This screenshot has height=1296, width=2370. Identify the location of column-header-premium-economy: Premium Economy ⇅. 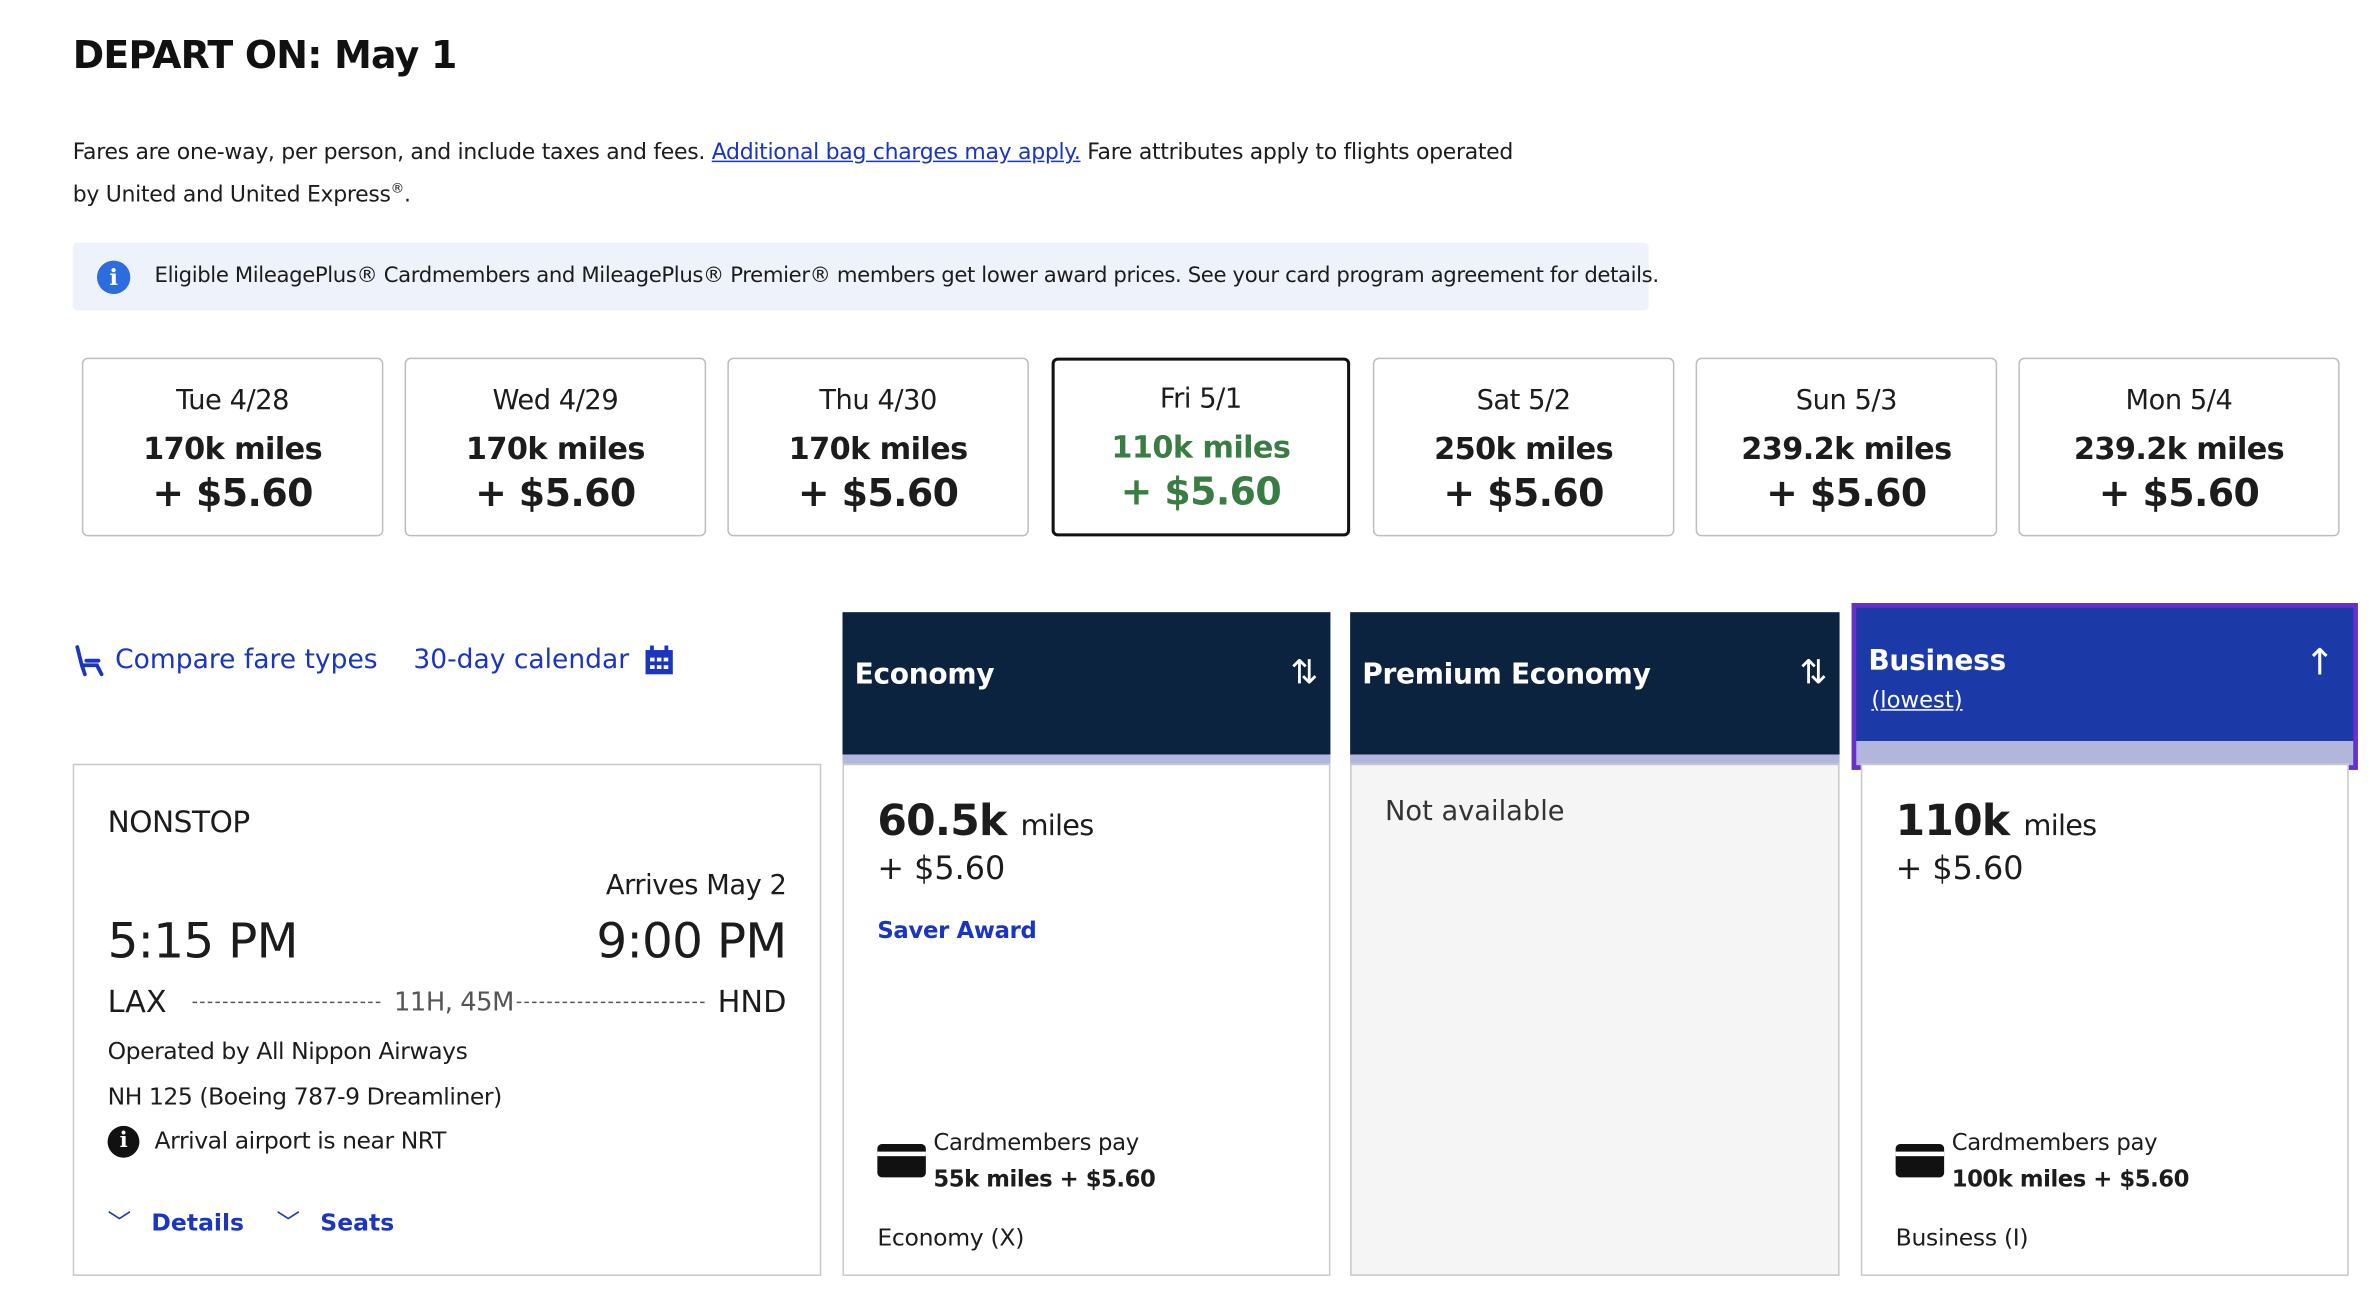
(1595, 689).